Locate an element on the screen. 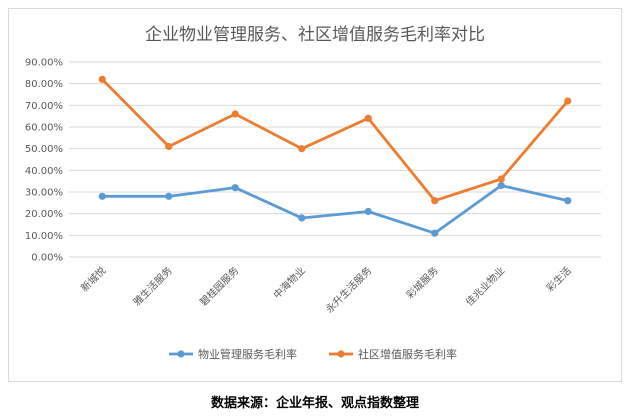  y-tick-label: 90.00% is located at coordinates (44, 63).